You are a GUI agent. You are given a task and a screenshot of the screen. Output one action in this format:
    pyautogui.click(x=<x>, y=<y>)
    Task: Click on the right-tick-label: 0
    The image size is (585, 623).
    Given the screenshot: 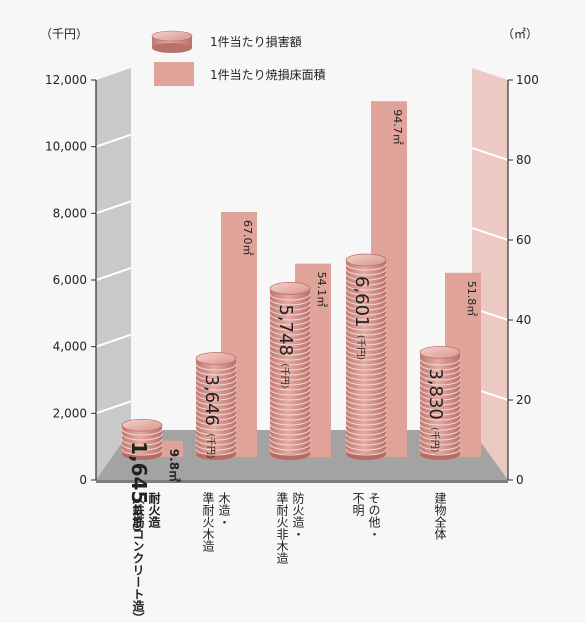 What is the action you would take?
    pyautogui.click(x=520, y=480)
    